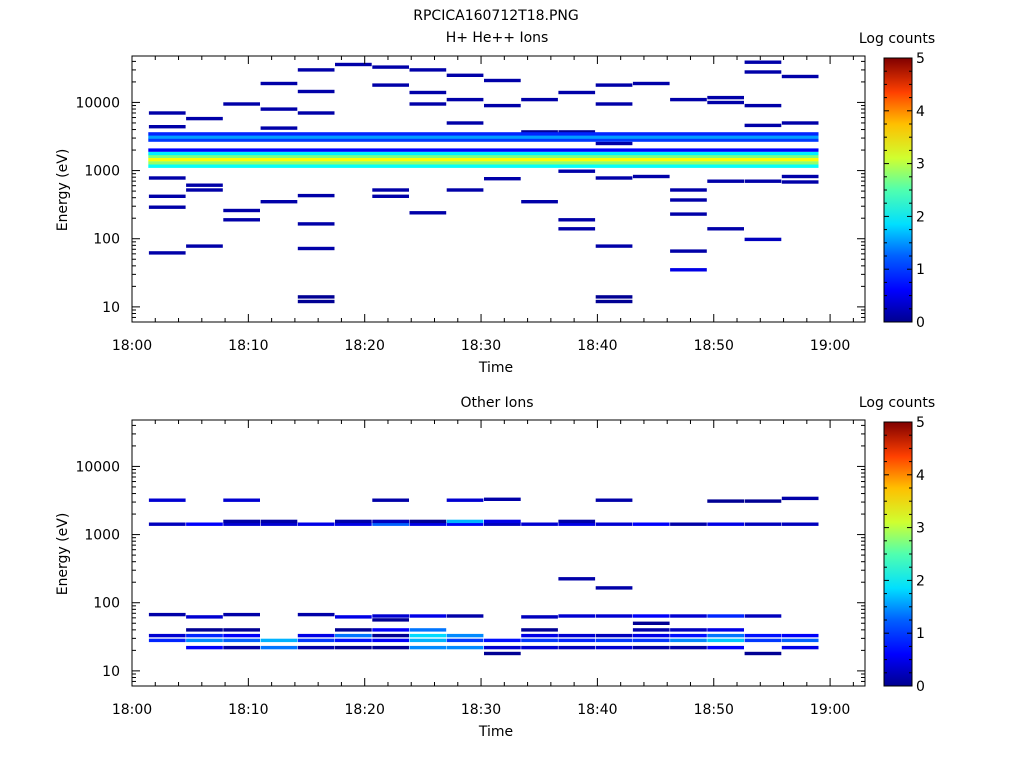 The image size is (1024, 772). Describe the element at coordinates (897, 403) in the screenshot. I see `colorbar-label: Log counts` at that location.